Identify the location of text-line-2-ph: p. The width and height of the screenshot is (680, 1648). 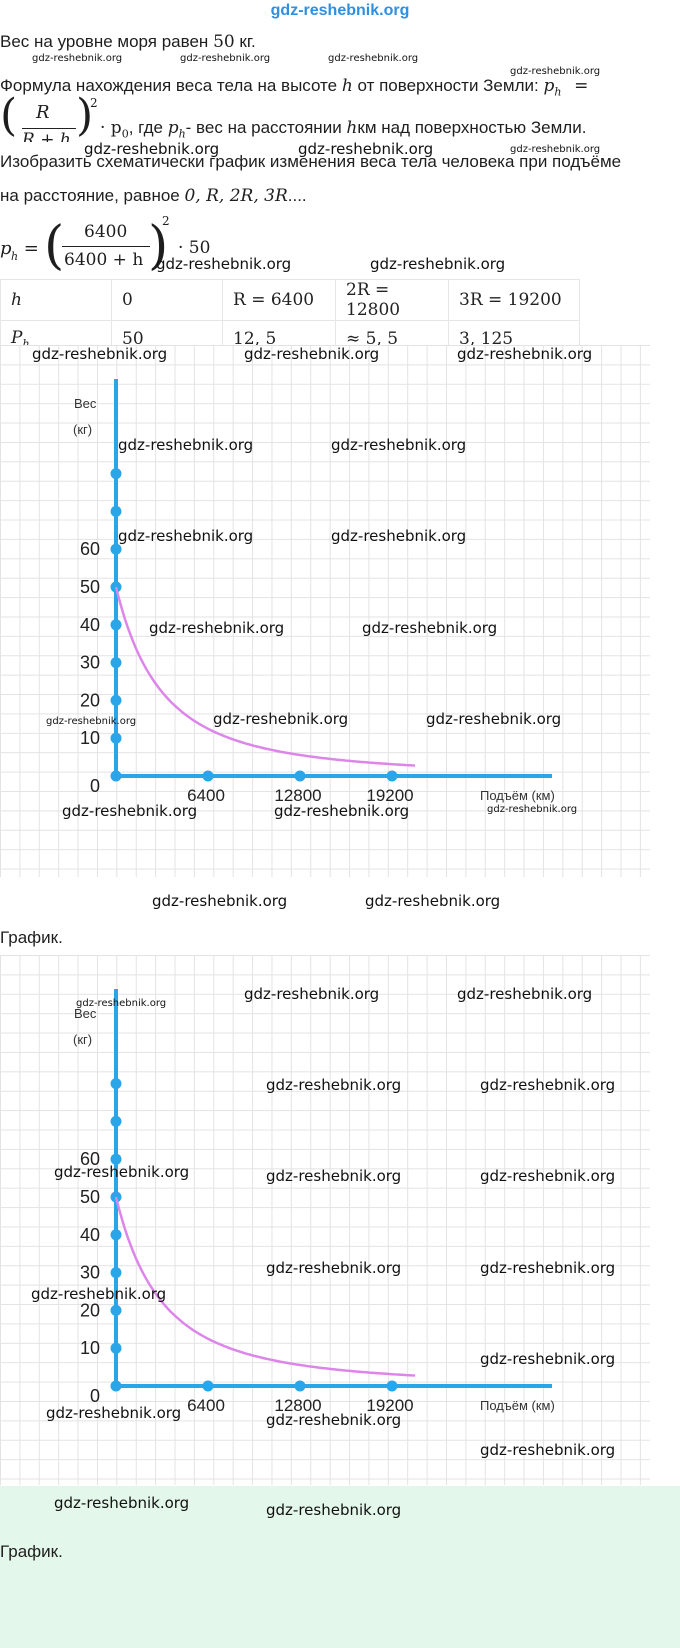
(549, 86).